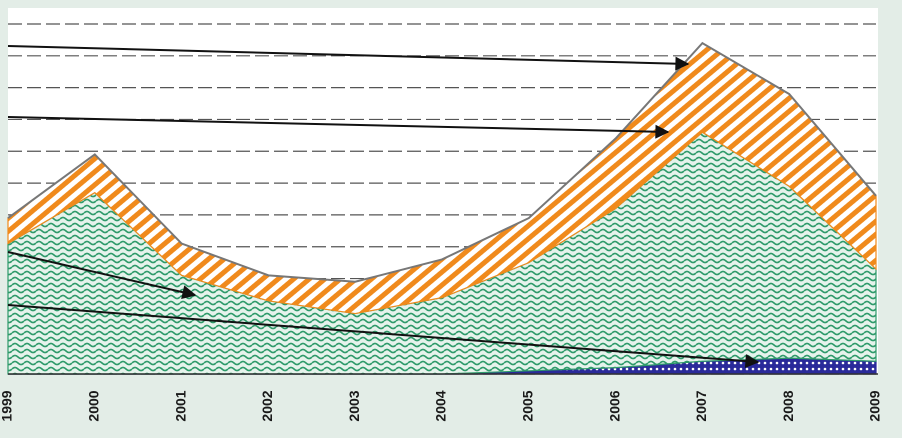 The height and width of the screenshot is (438, 902). Describe the element at coordinates (614, 405) in the screenshot. I see `x-tick-label: 2006` at that location.